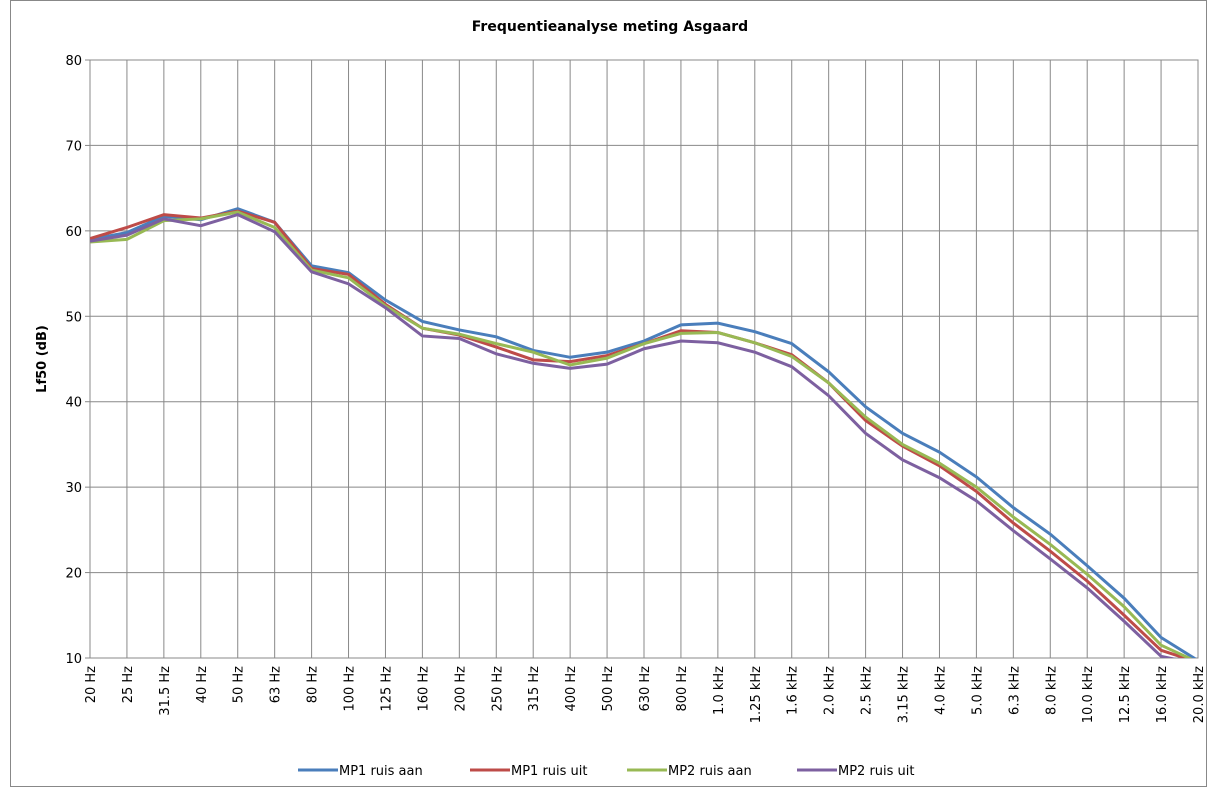  What do you see at coordinates (73, 317) in the screenshot?
I see `y-tick-label: 50` at bounding box center [73, 317].